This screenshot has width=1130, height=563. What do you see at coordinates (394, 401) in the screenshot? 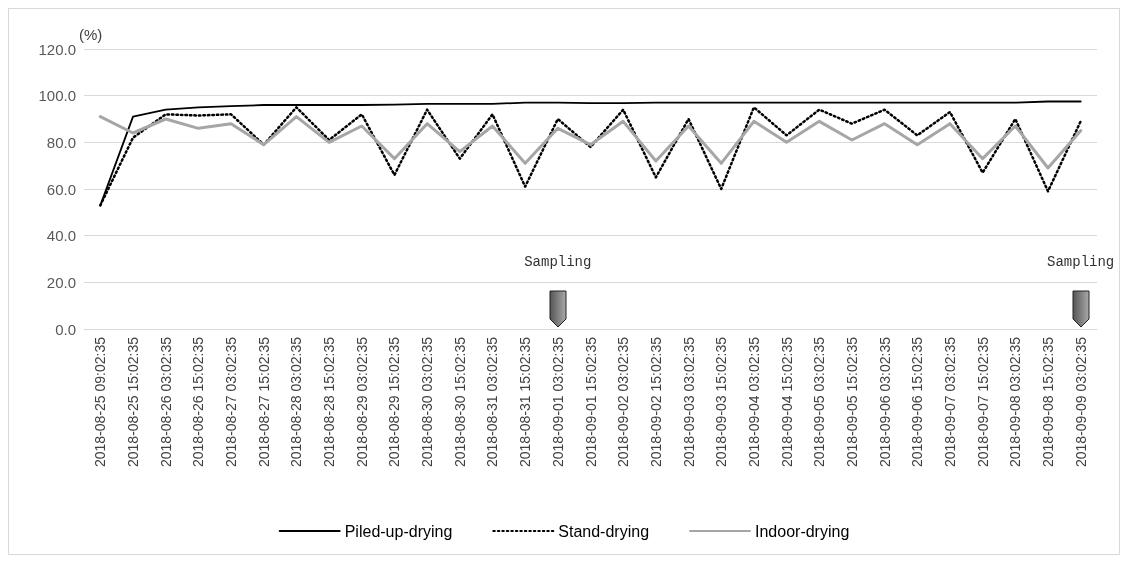
I see `x-tick-label: 2018-08-29 15:02:35` at bounding box center [394, 401].